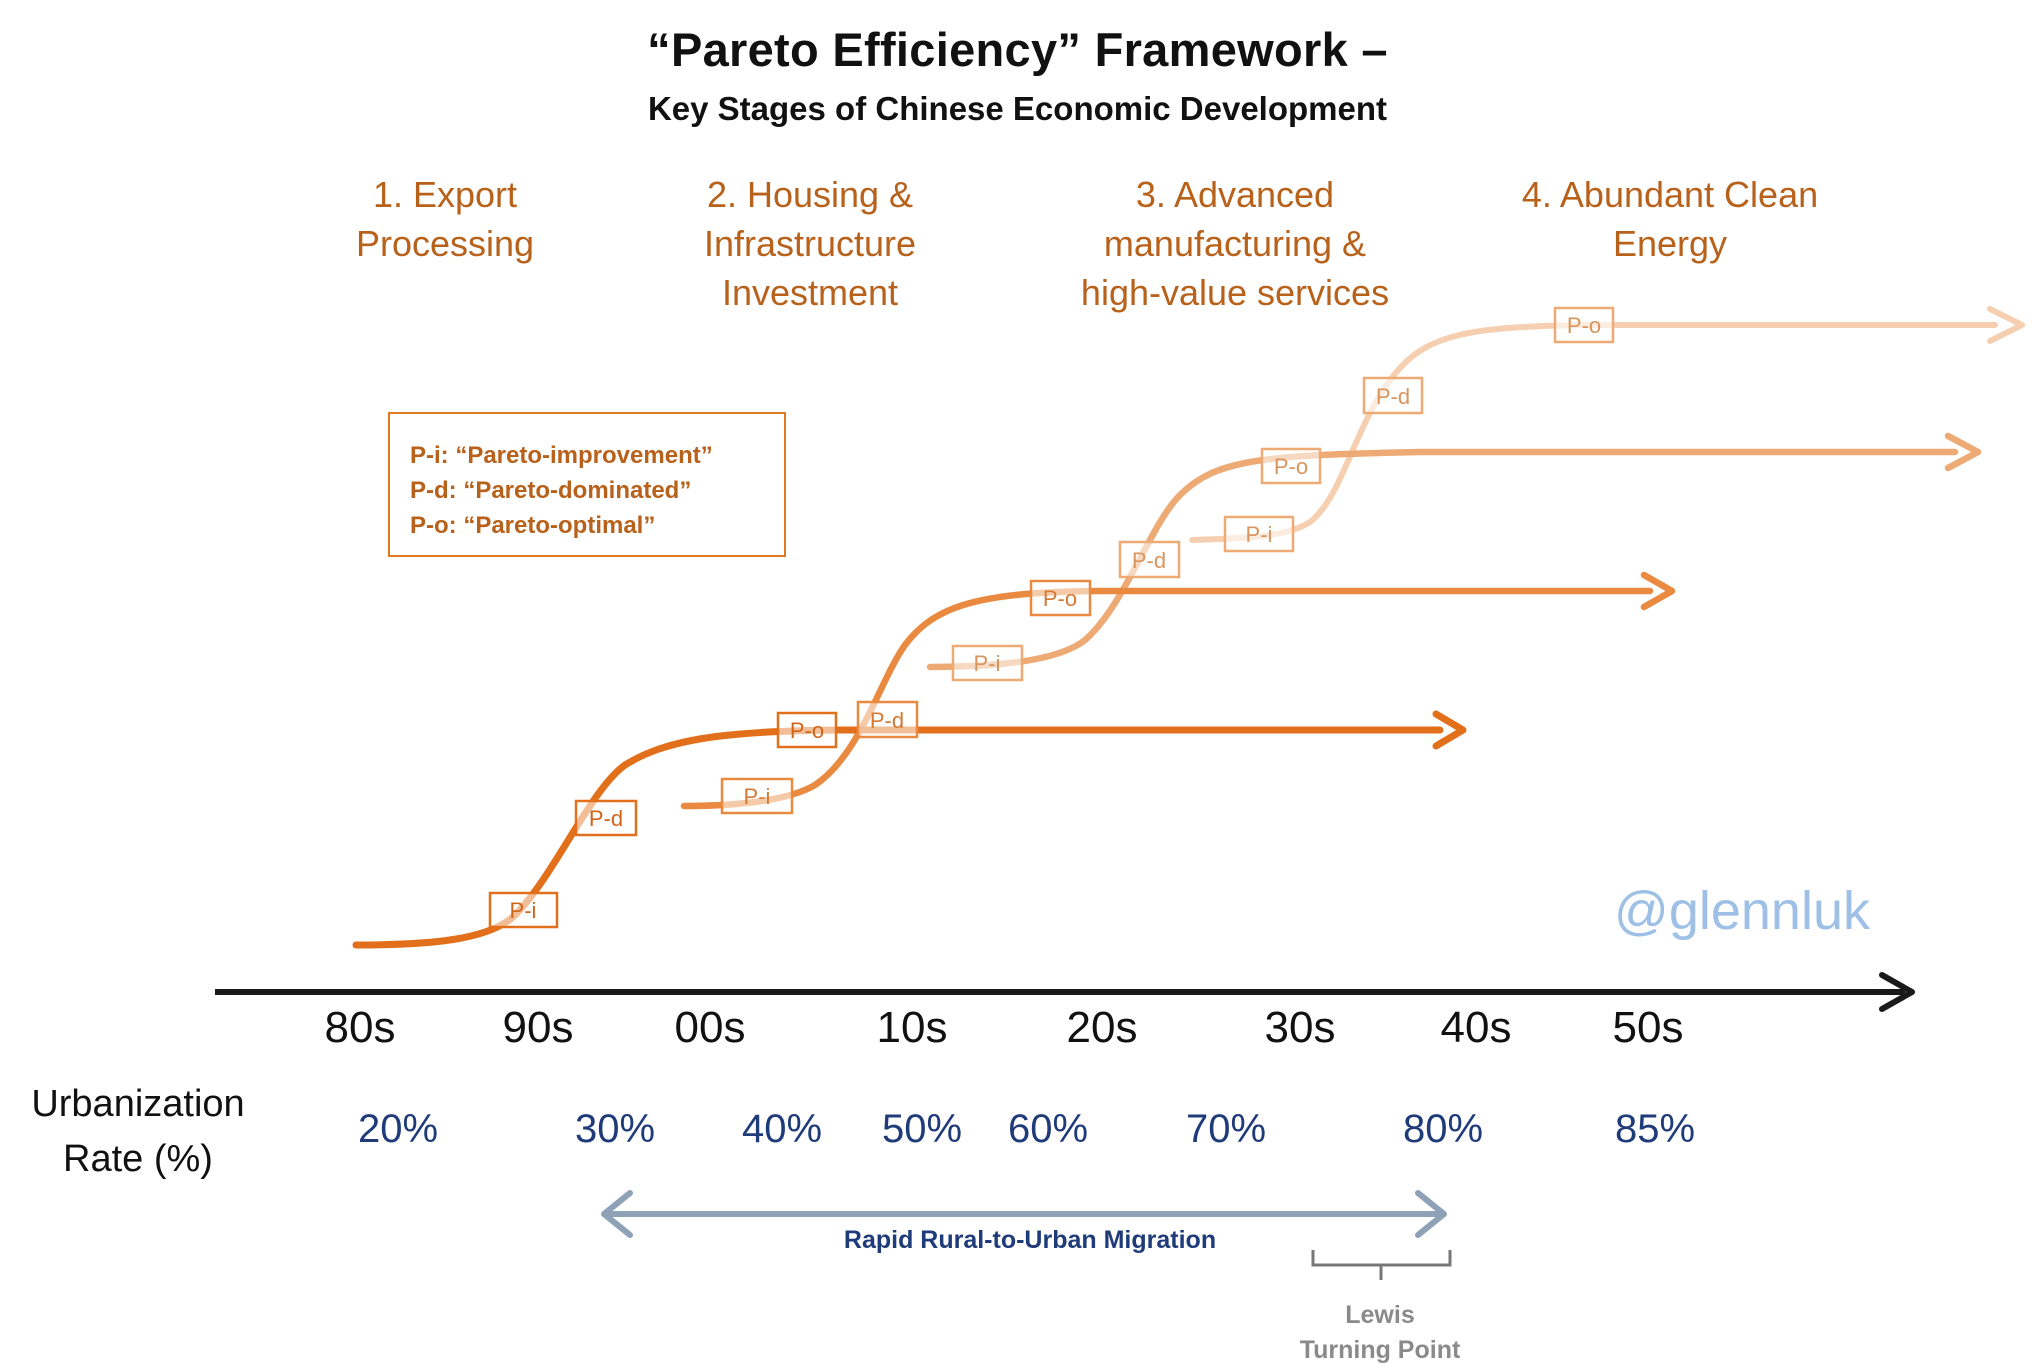  Describe the element at coordinates (1742, 911) in the screenshot. I see `watermark-handle: @glennluk` at that location.